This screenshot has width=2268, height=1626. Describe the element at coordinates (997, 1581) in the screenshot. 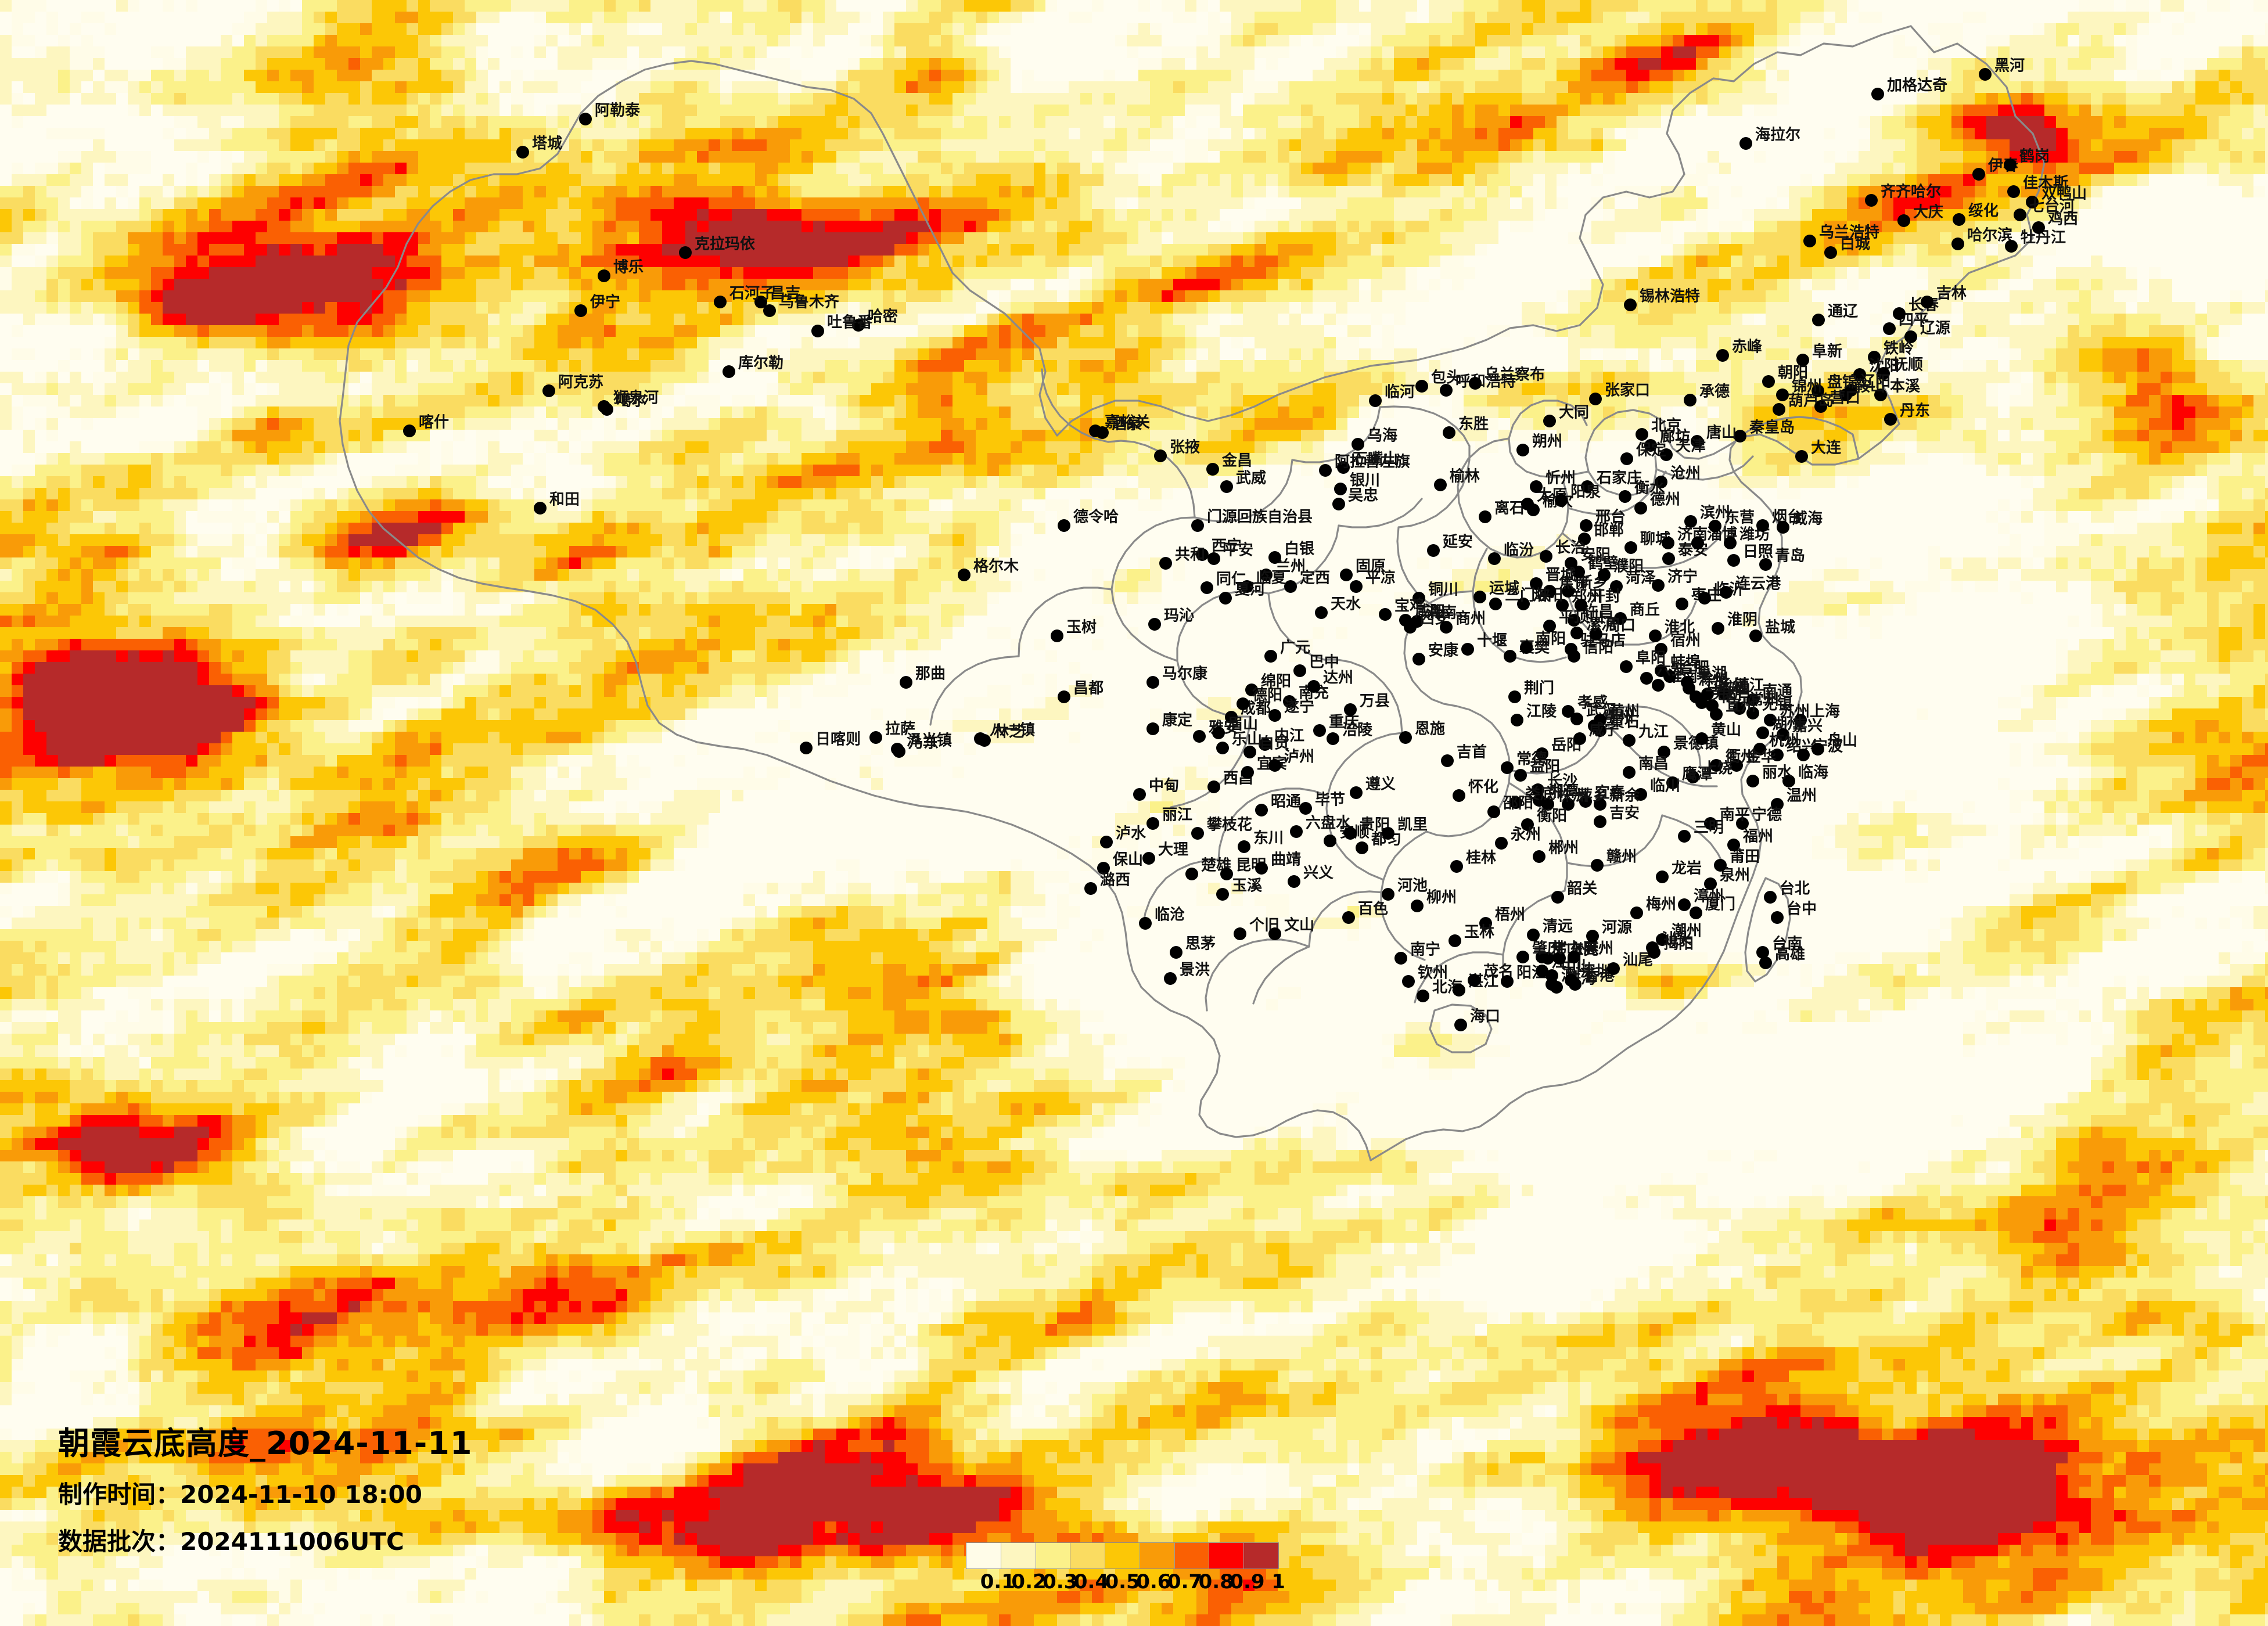

I see `colorbar-tick-0.1: 0.1` at that location.